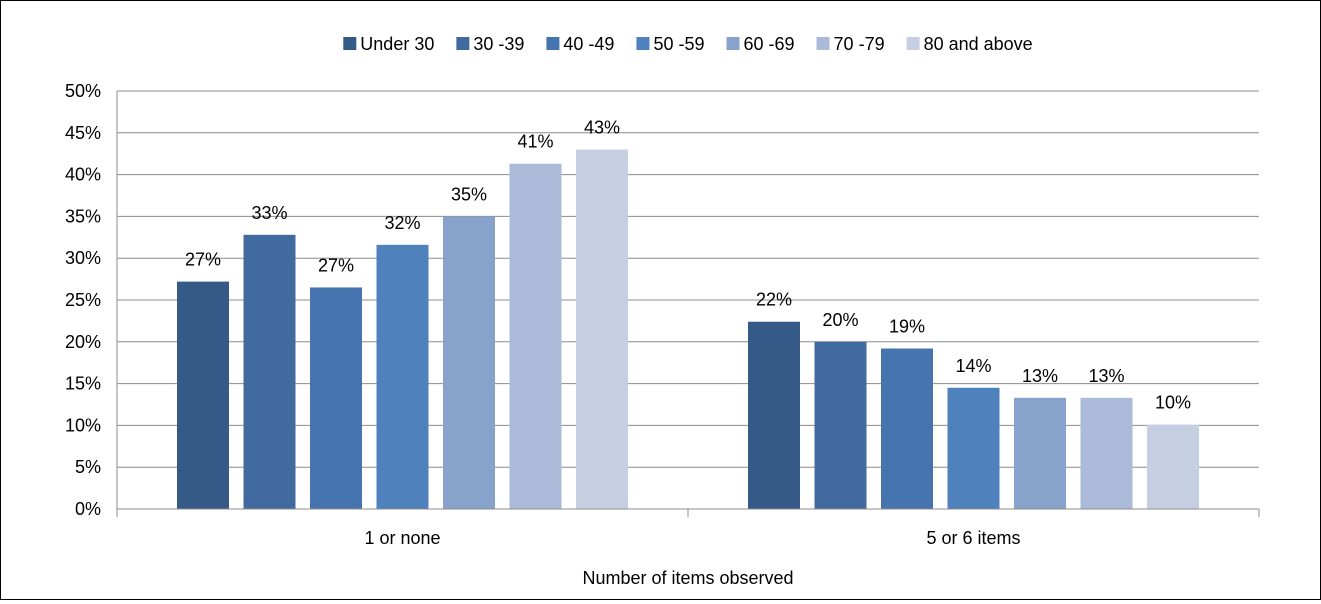 This screenshot has height=604, width=1321. Describe the element at coordinates (498, 44) in the screenshot. I see `legend-label: 30 -39` at that location.